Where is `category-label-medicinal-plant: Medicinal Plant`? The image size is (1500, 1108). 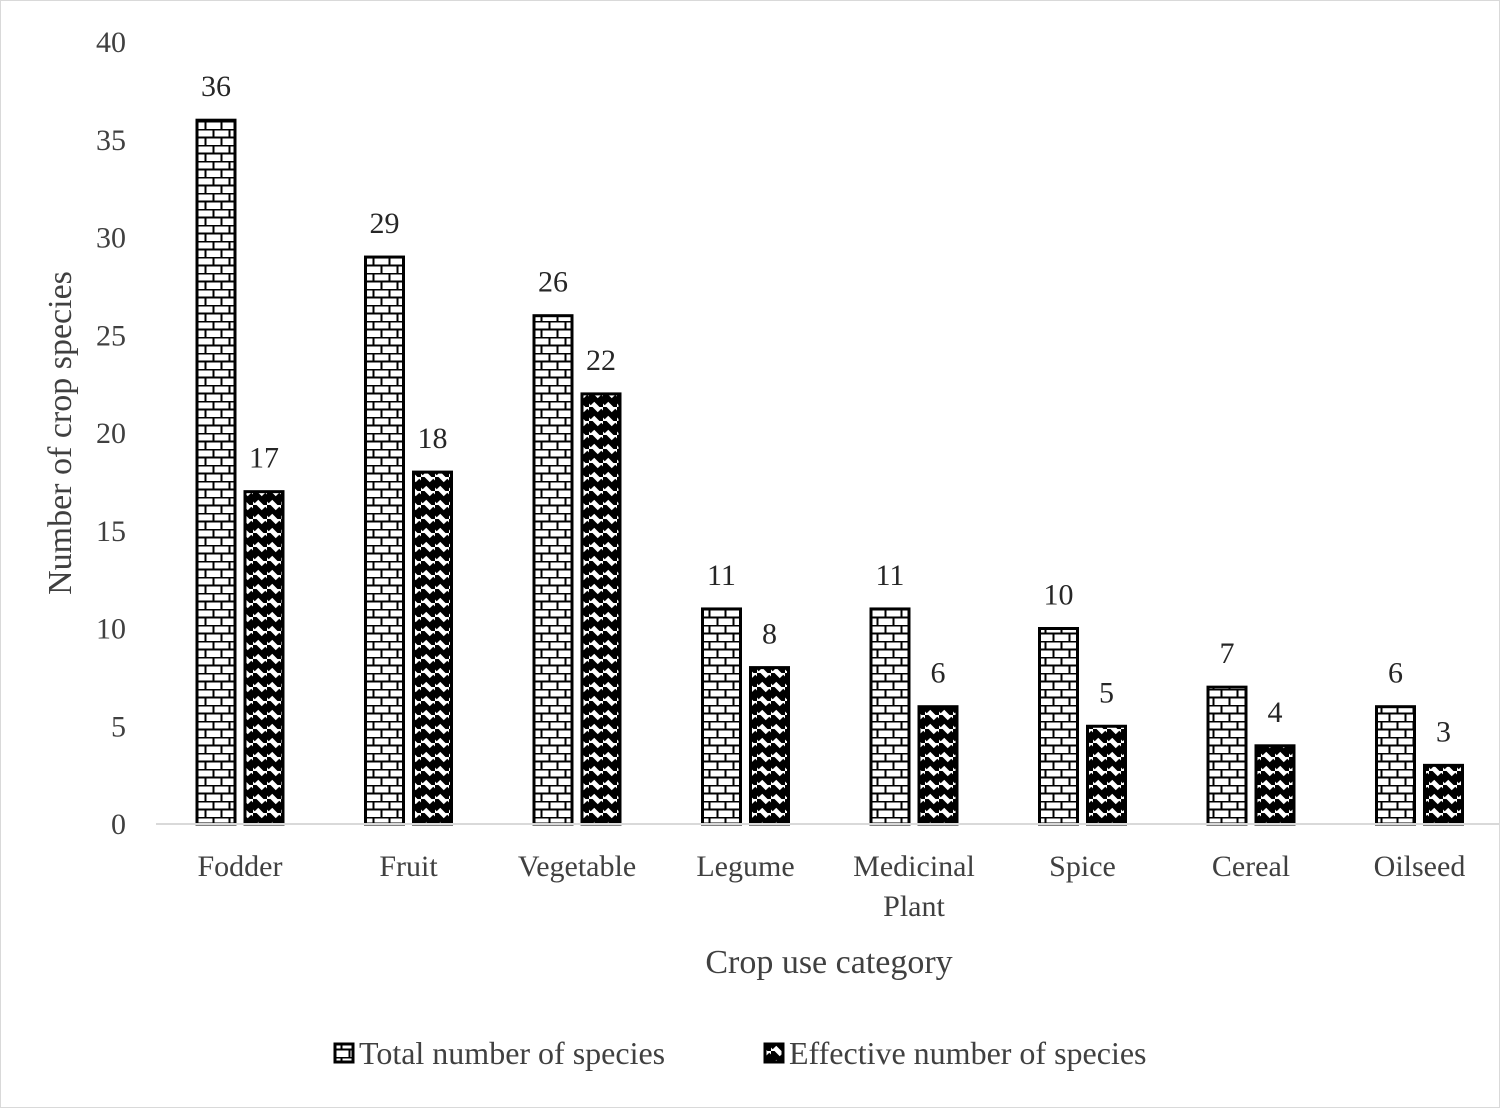
category-label-medicinal-plant: Medicinal Plant is located at coordinates (914, 886).